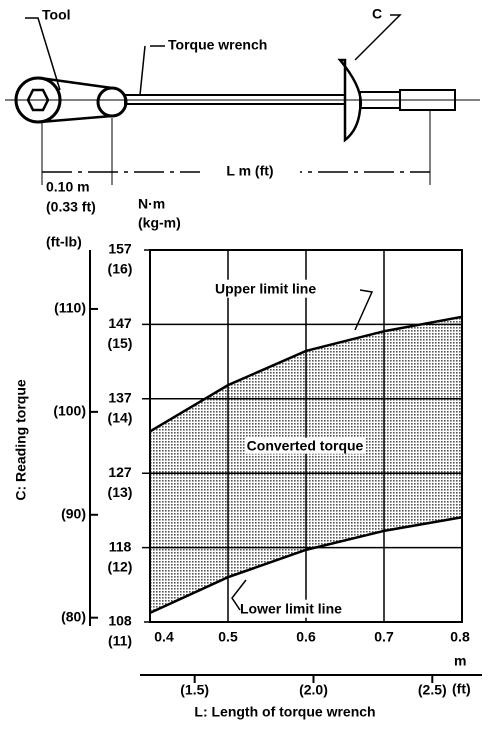 This screenshot has width=496, height=730. What do you see at coordinates (64, 242) in the screenshot?
I see `y2-unit: (ft-lb)` at bounding box center [64, 242].